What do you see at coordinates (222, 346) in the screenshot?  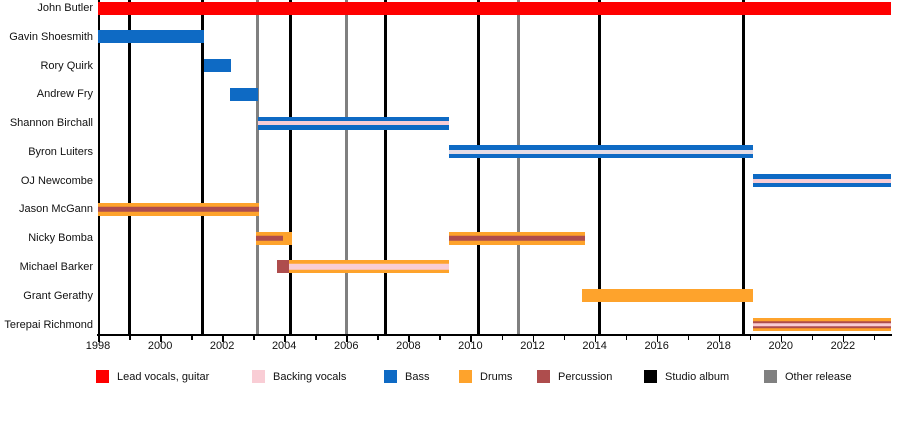 I see `axis-tick-label: 2002` at bounding box center [222, 346].